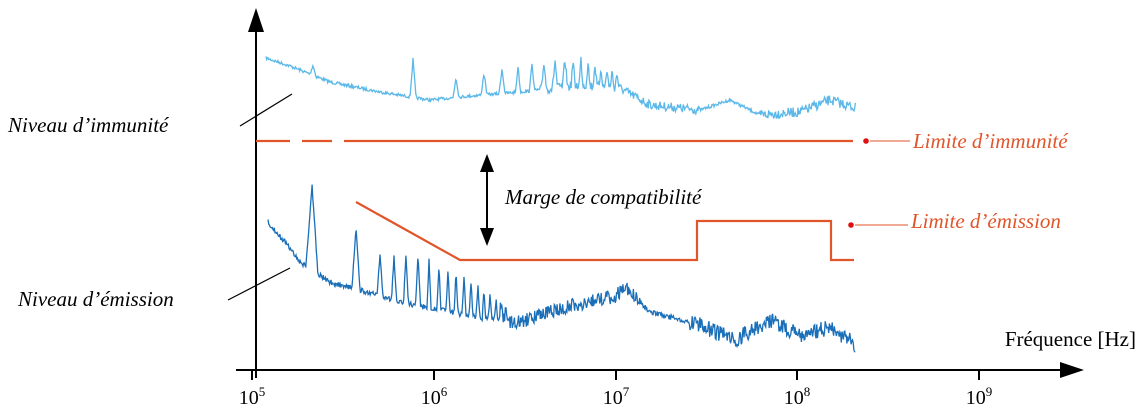  Describe the element at coordinates (259, 284) in the screenshot. I see `emission-level-leader` at that location.